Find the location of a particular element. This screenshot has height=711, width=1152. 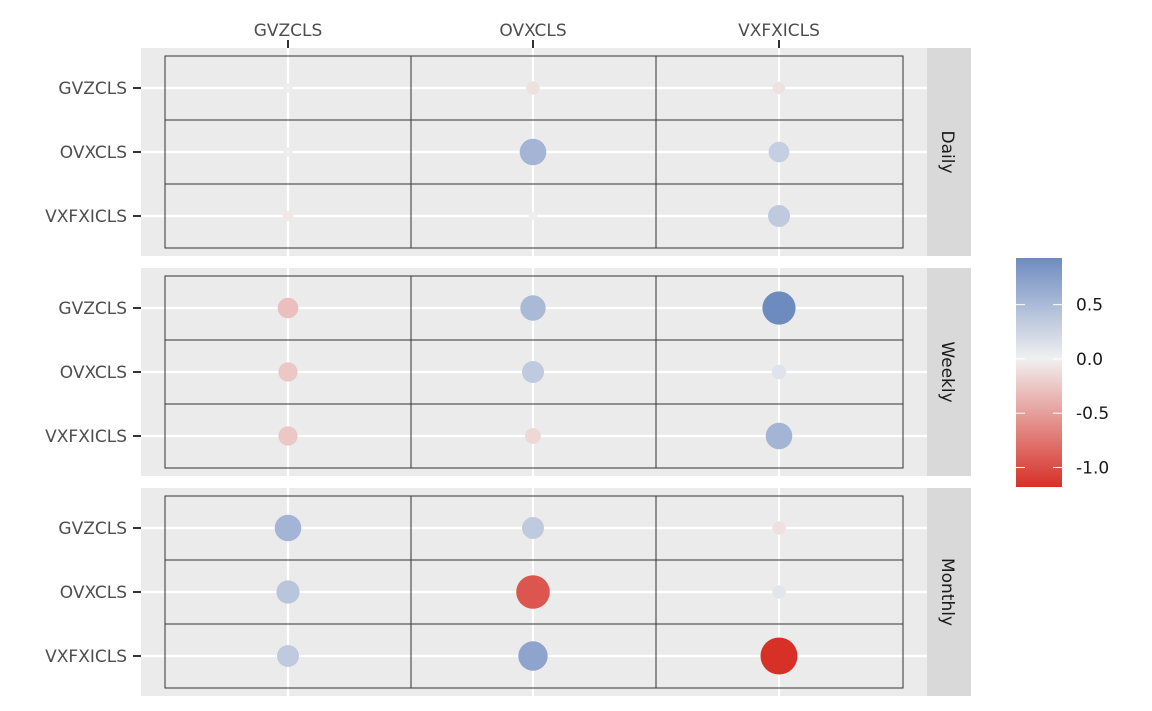

facet-strip-label: Daily is located at coordinates (947, 151).